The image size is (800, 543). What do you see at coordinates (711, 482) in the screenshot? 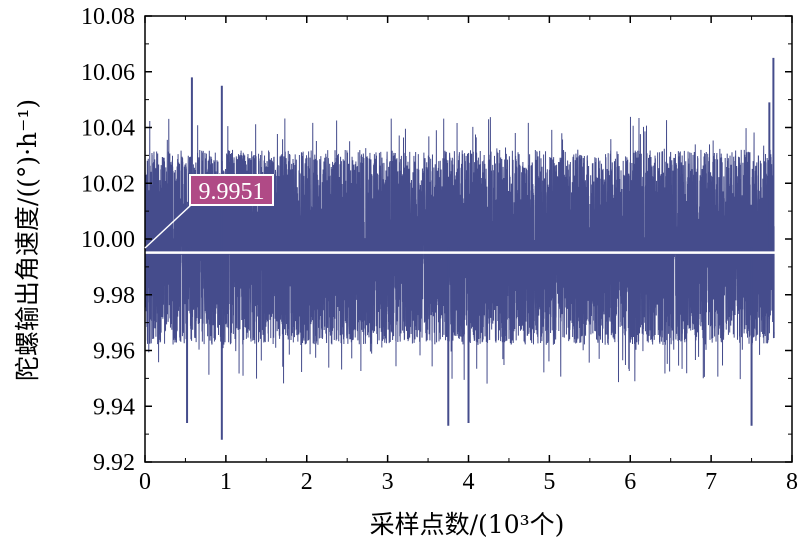
I see `x-tick-label: 7` at bounding box center [711, 482].